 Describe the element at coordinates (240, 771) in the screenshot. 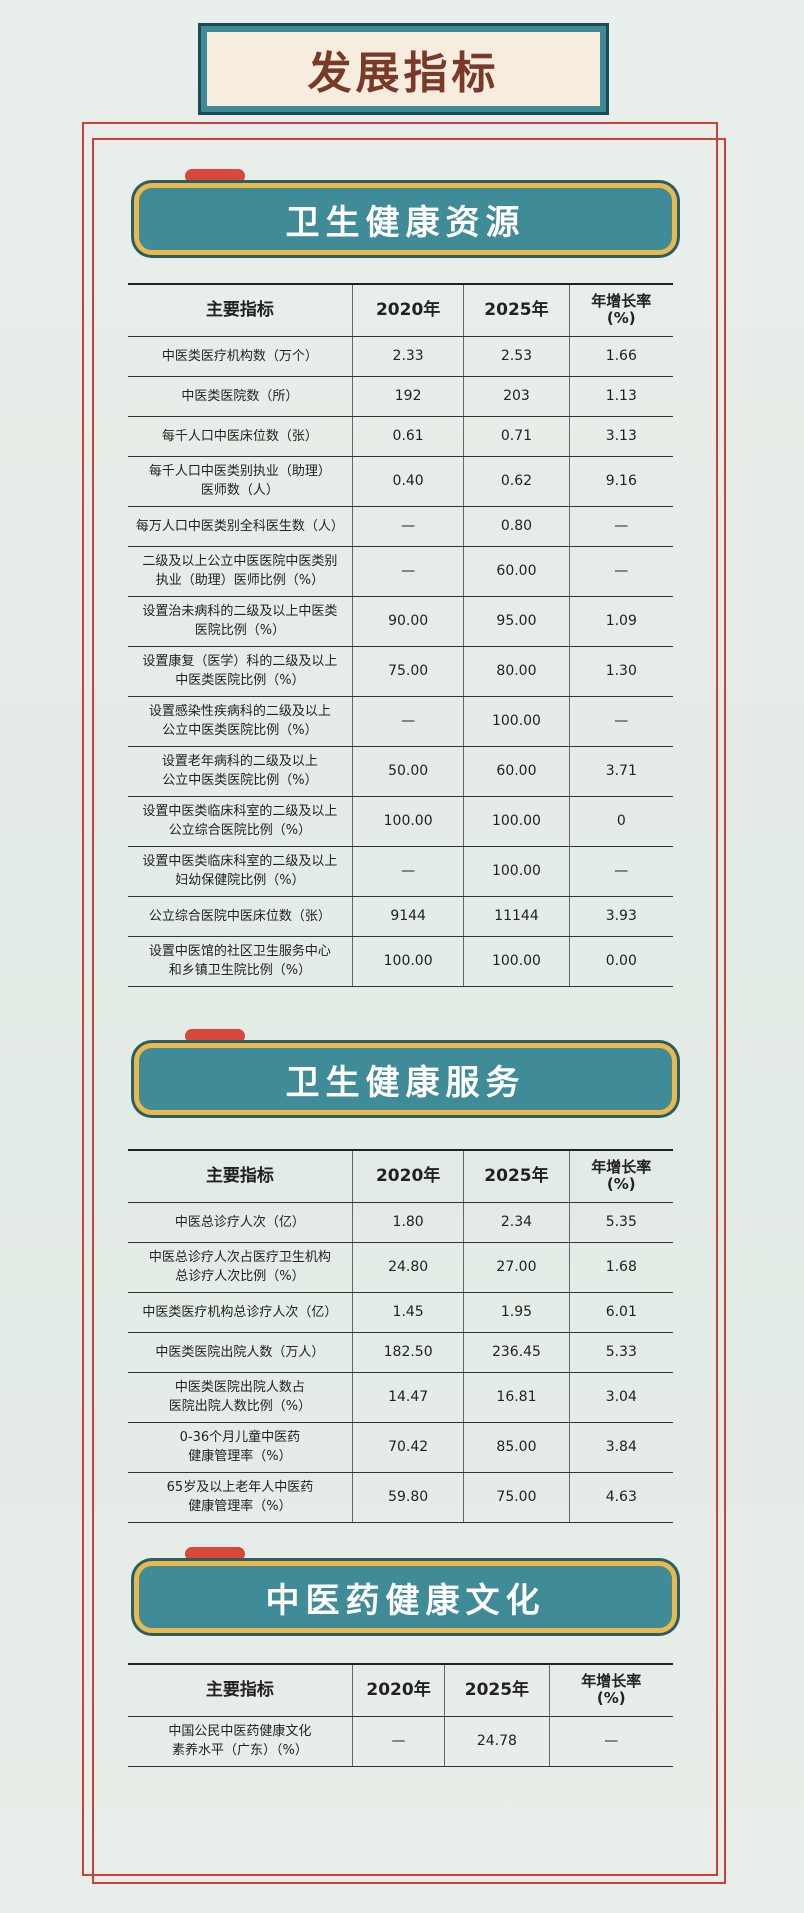

I see `table-cell: 设置老年病科的二级及以上 公立中医类医院比例（%）` at that location.